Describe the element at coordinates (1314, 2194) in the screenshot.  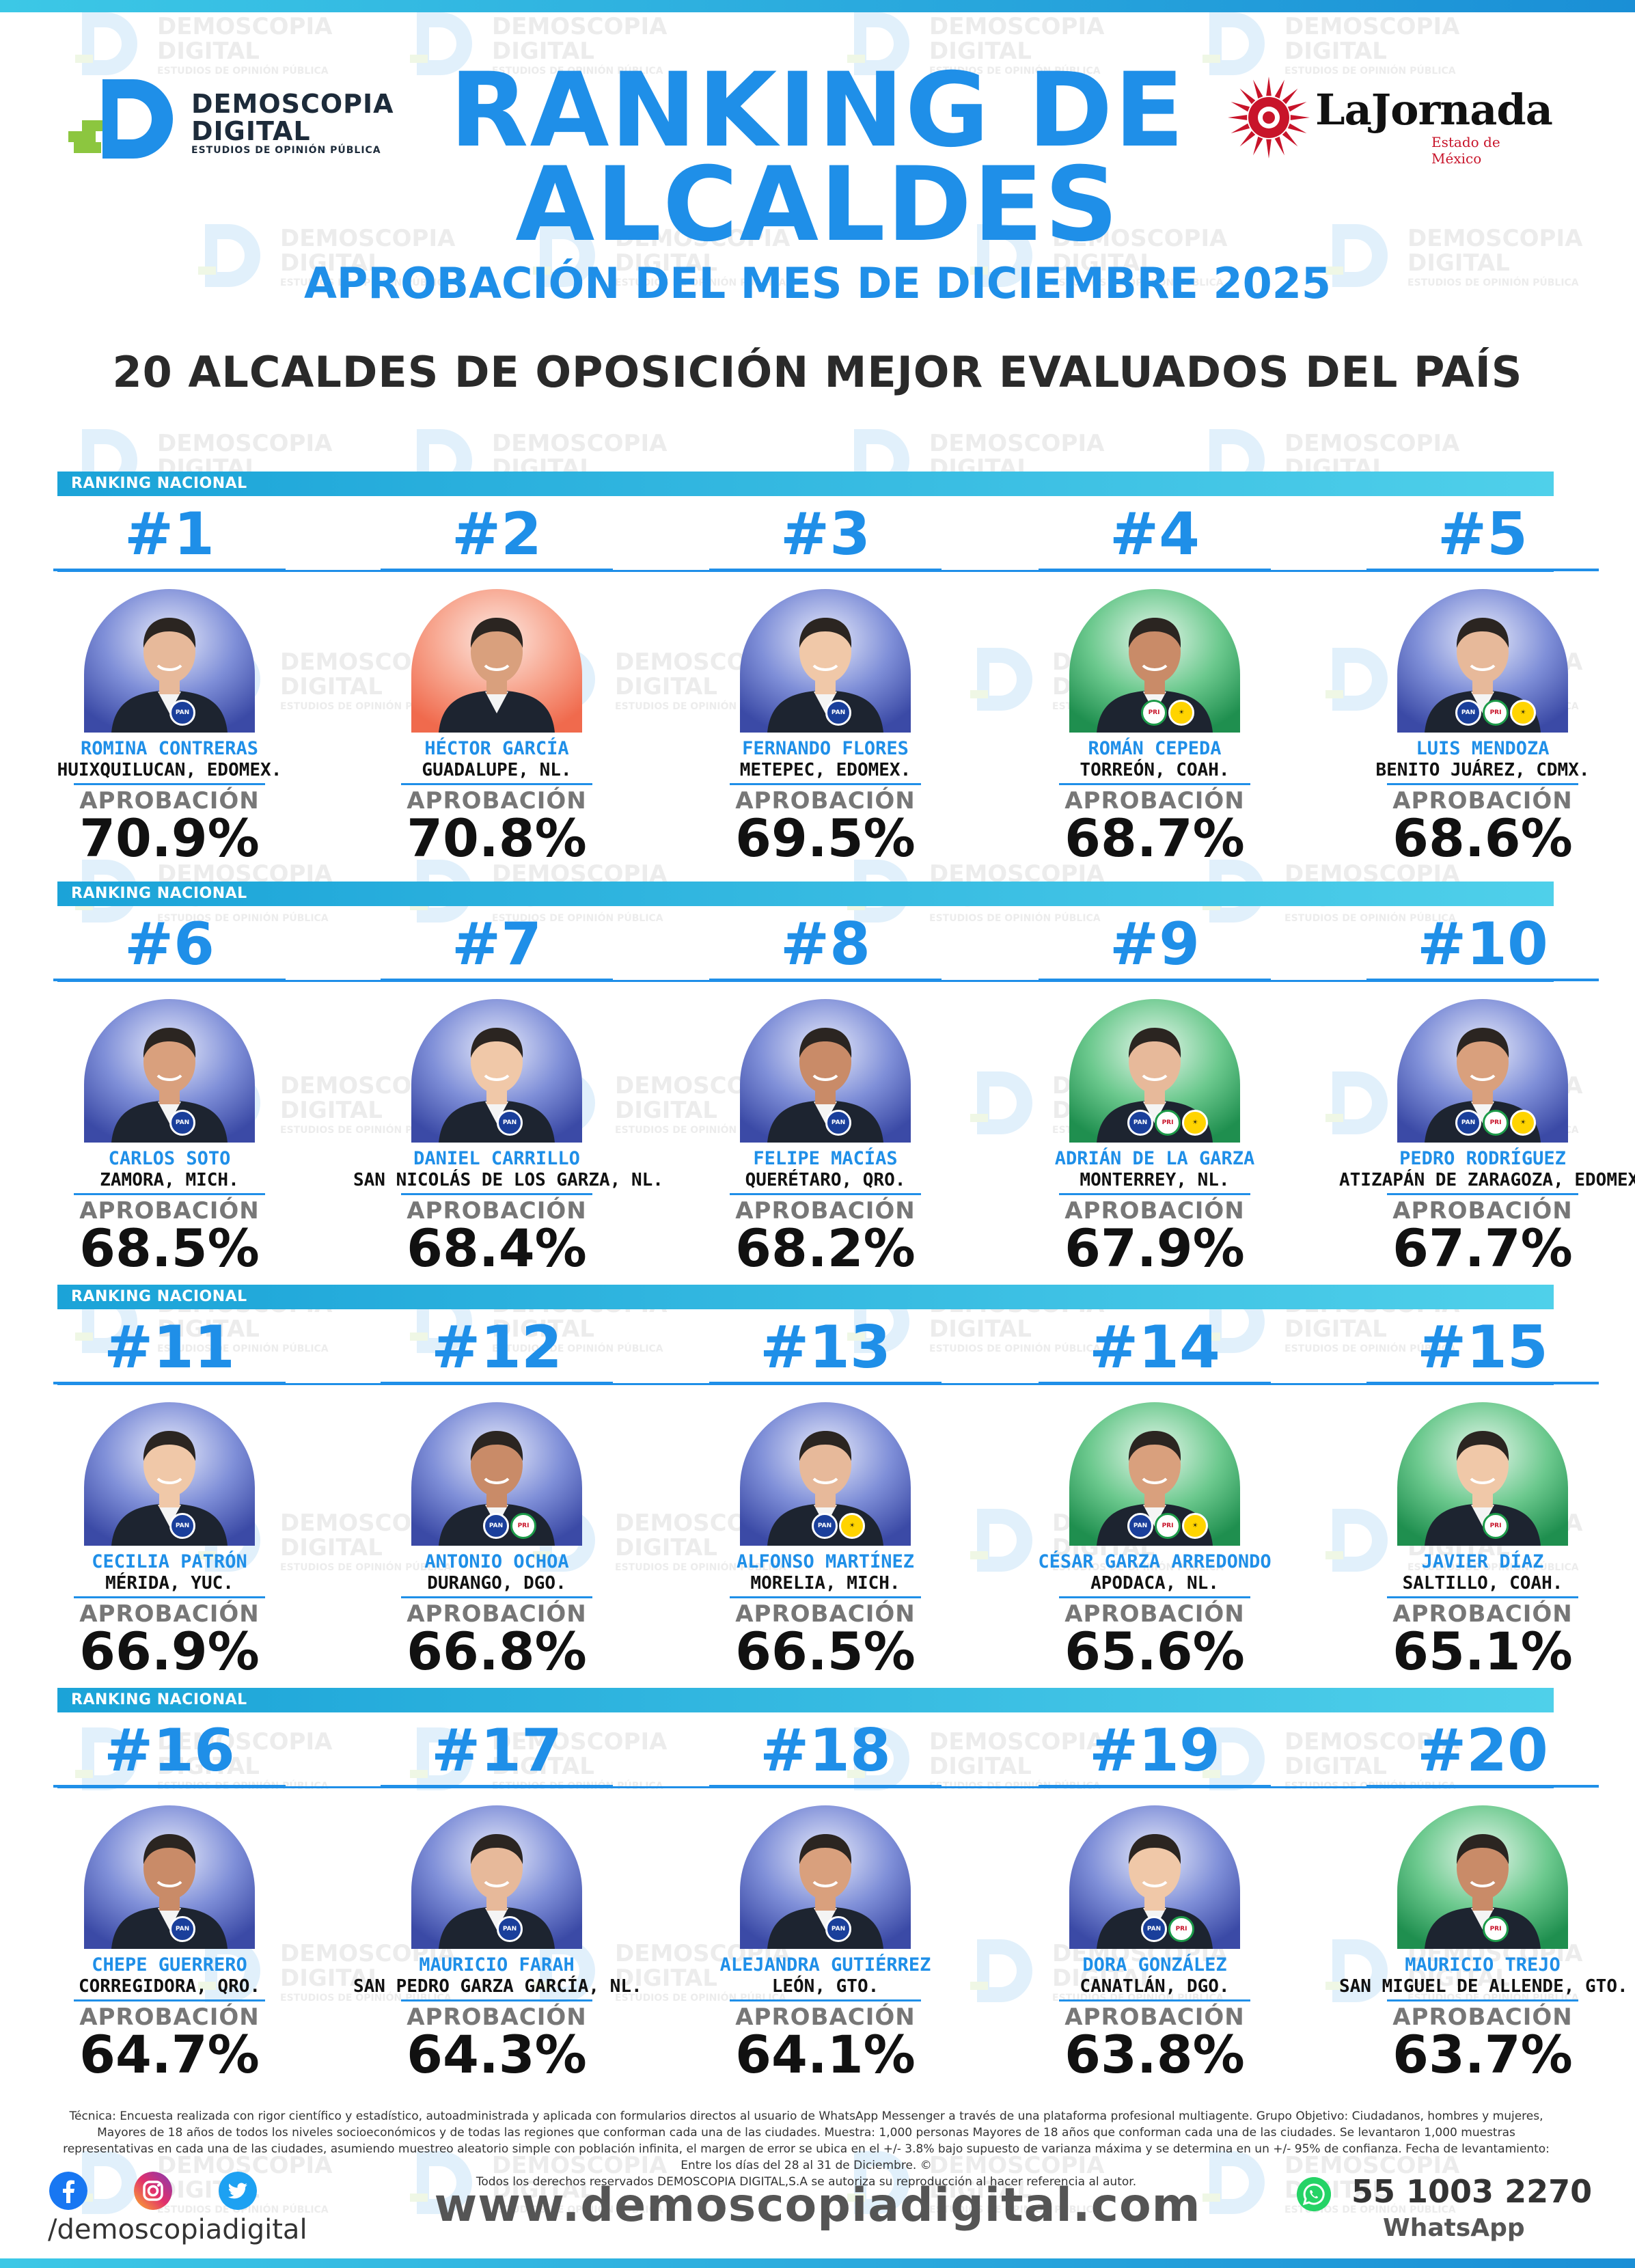
I see `whatsapp-icon` at that location.